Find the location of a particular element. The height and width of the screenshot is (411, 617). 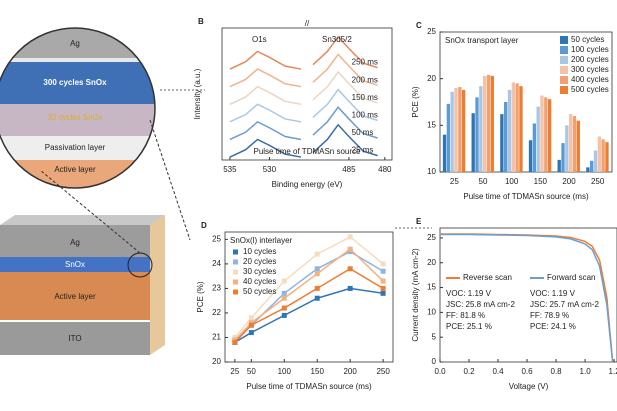

series-label: 150 ms is located at coordinates (365, 97).